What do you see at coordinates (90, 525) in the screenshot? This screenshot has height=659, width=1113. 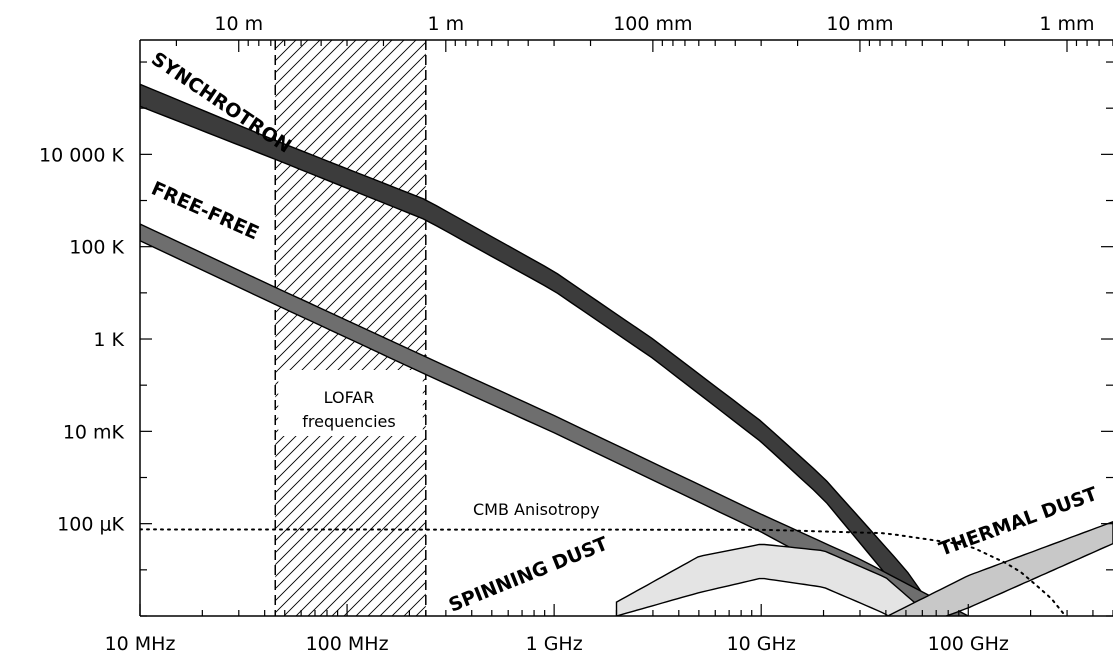 I see `y-tick-label: 100 μK` at bounding box center [90, 525].